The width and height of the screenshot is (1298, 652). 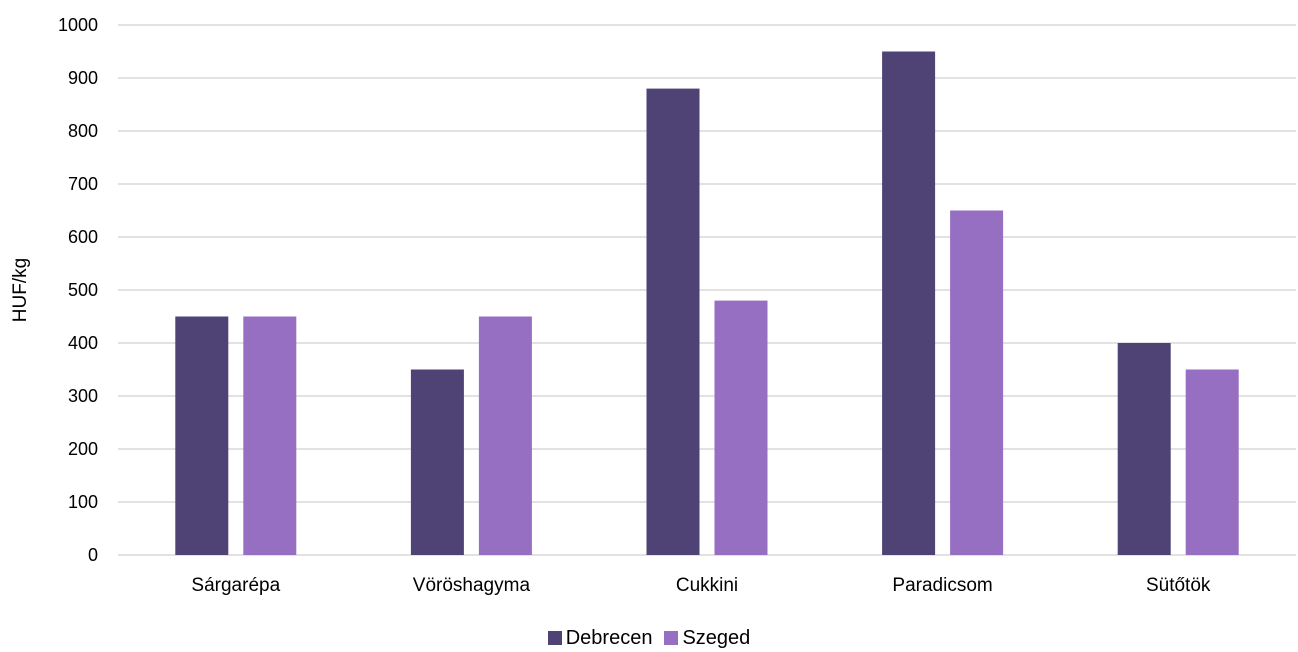 I want to click on y-tick-label: 600, so click(x=83, y=237).